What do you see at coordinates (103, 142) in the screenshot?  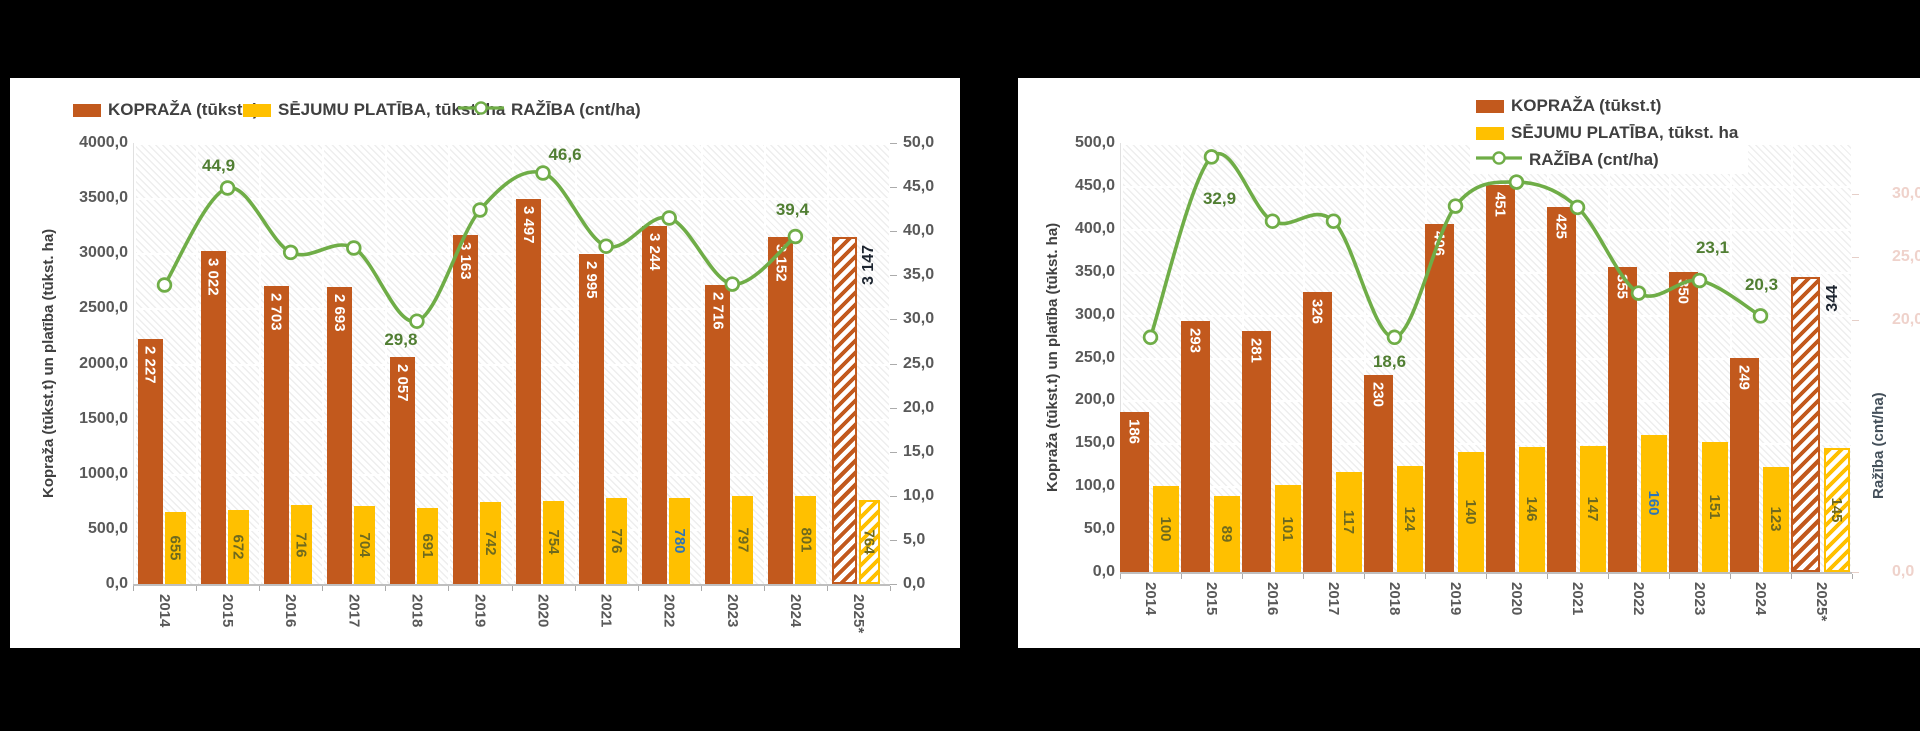 I see `y-axis-tick-label: 4000,0` at bounding box center [103, 142].